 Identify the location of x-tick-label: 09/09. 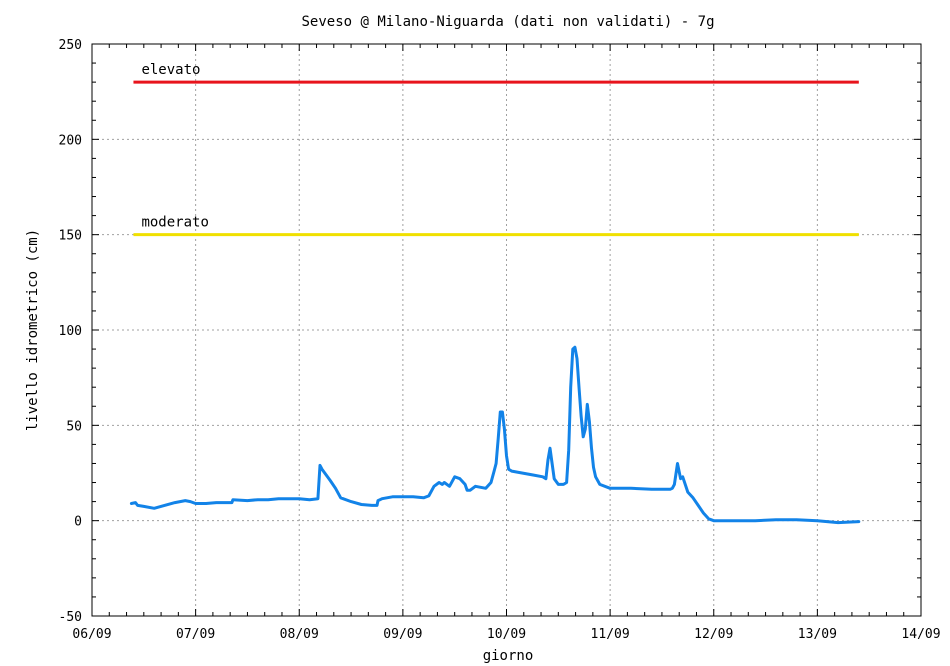
(402, 634).